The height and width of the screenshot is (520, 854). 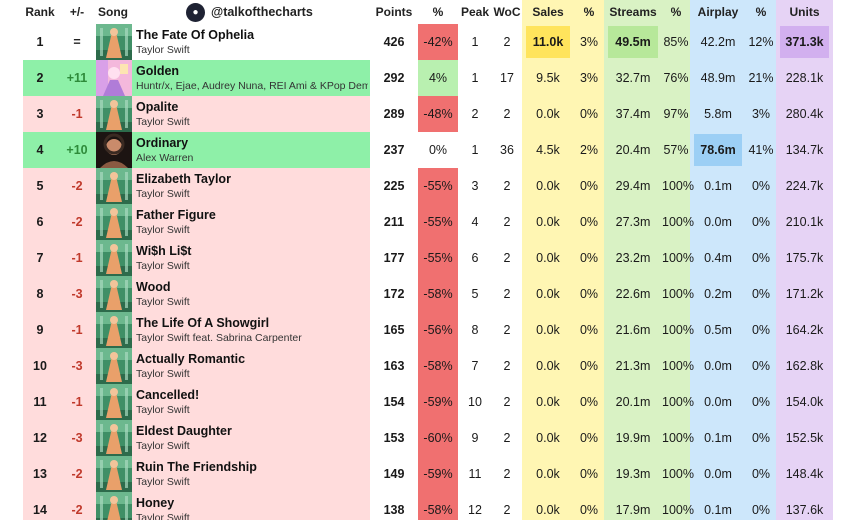 What do you see at coordinates (633, 78) in the screenshot?
I see `streams-cell: 32.7m` at bounding box center [633, 78].